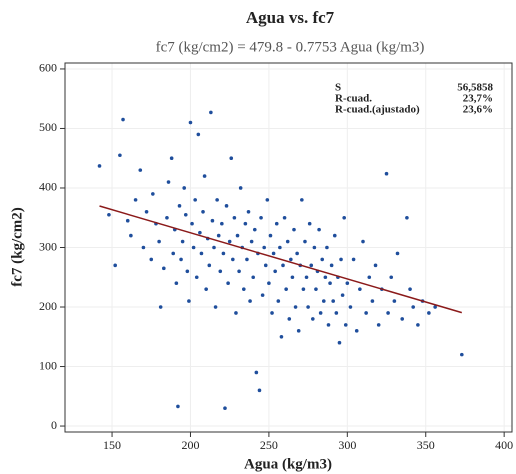 This screenshot has height=474, width=516. What do you see at coordinates (48, 68) in the screenshot?
I see `y-tick-label: 600` at bounding box center [48, 68].